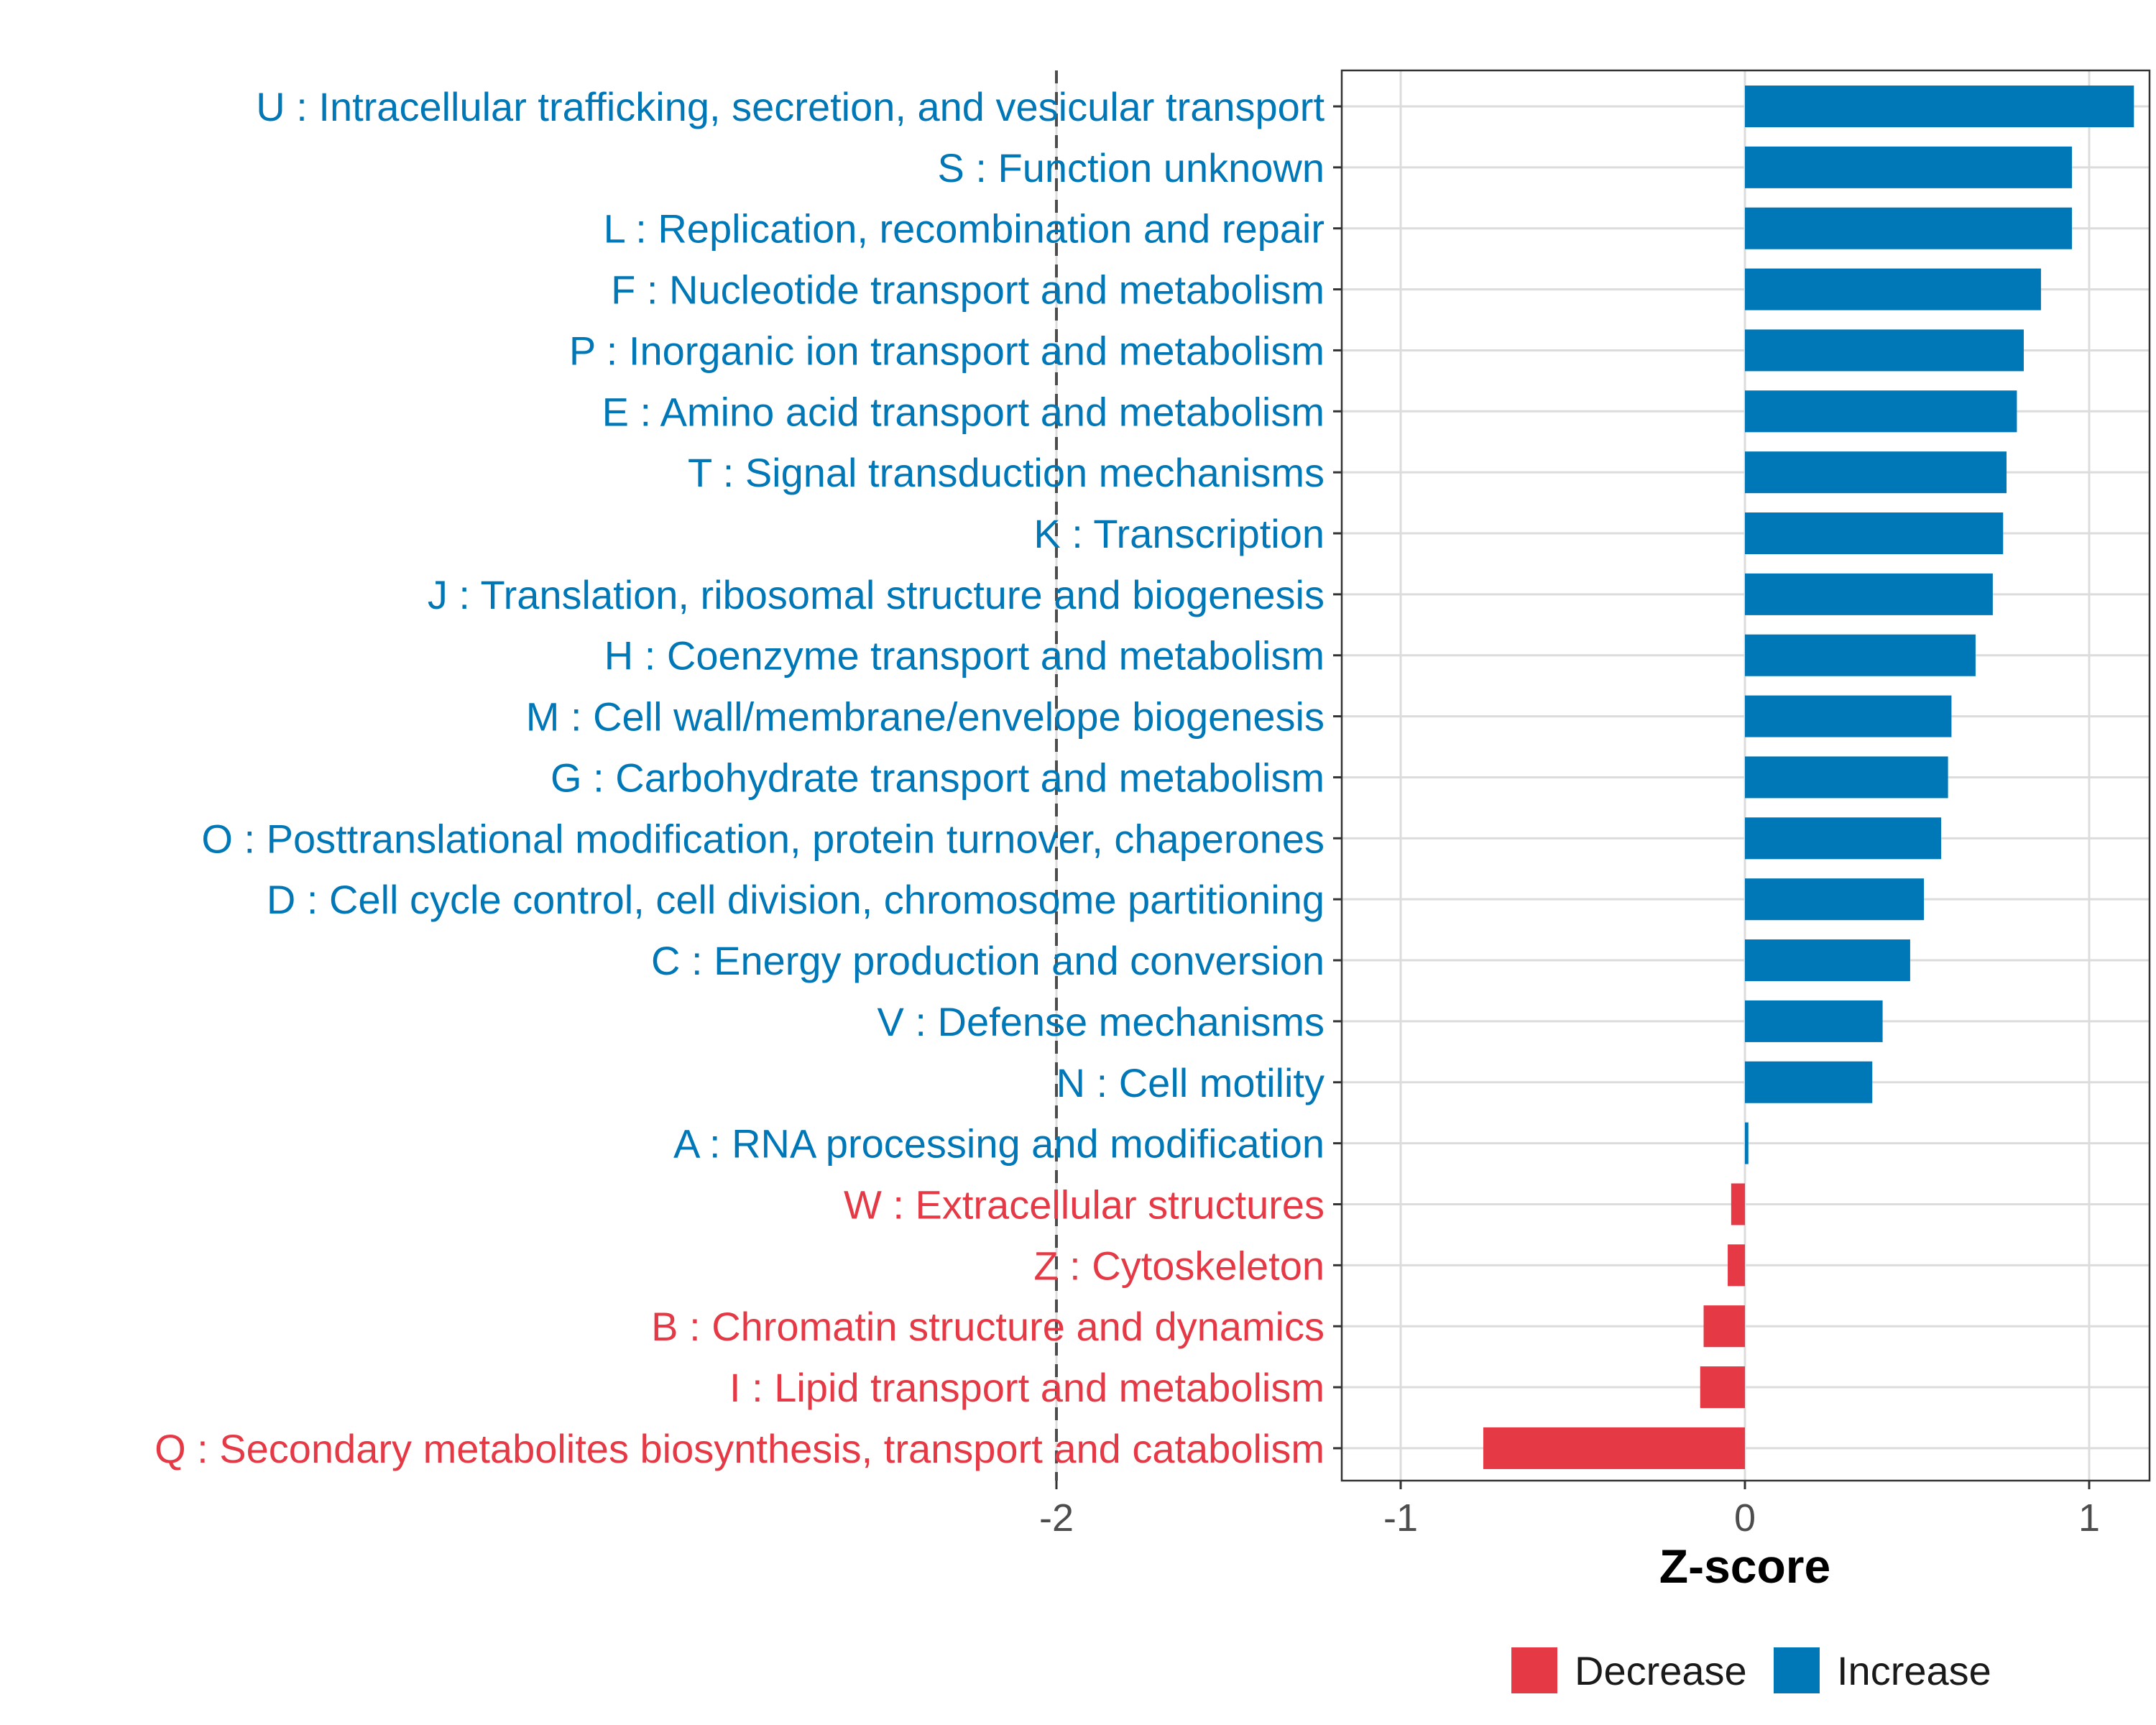 Image resolution: width=2156 pixels, height=1725 pixels. Describe the element at coordinates (988, 960) in the screenshot. I see `category-label: C : Energy production and conversion` at that location.